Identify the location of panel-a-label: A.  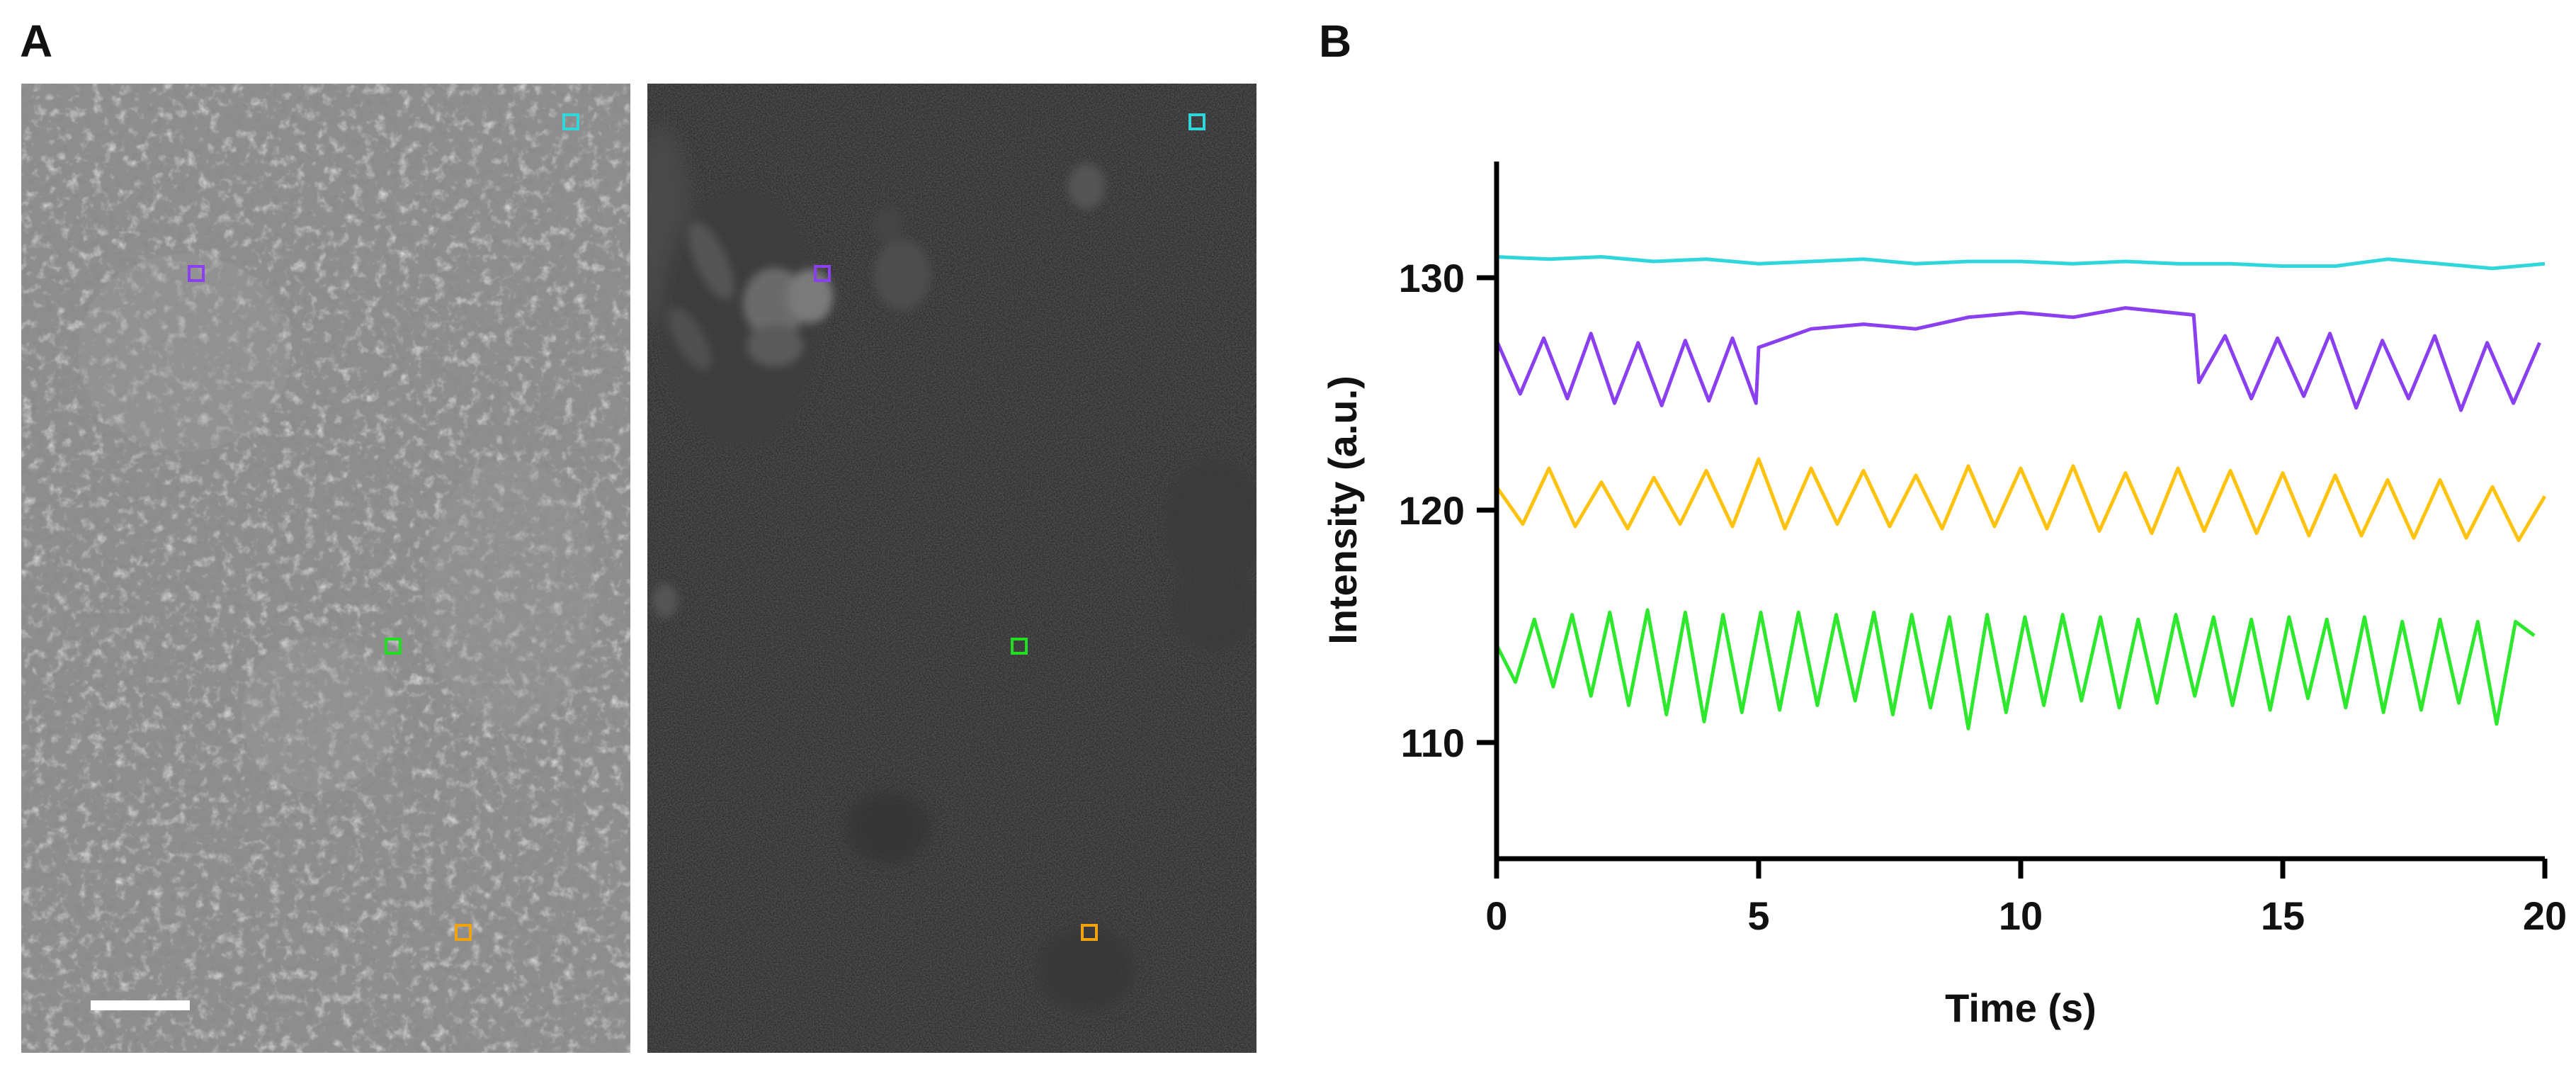
(36, 41).